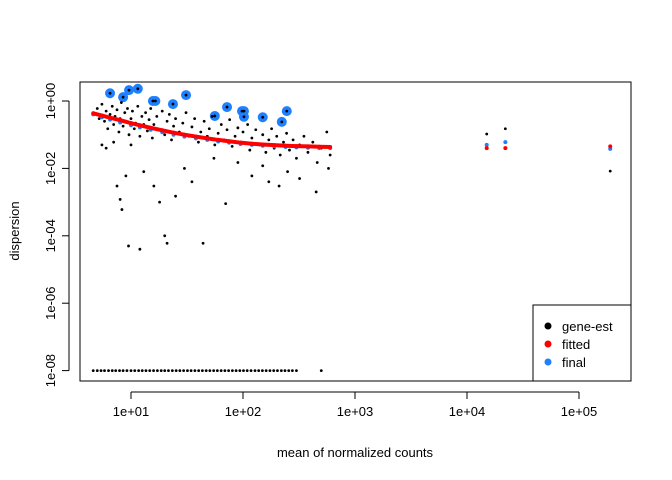 The width and height of the screenshot is (672, 480). Describe the element at coordinates (467, 411) in the screenshot. I see `x-tick-label: 1e+04` at that location.